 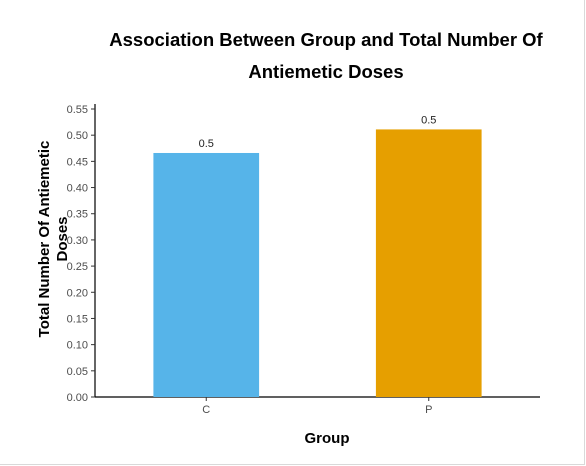 What do you see at coordinates (77, 189) in the screenshot?
I see `y-tick-label: 0.40` at bounding box center [77, 189].